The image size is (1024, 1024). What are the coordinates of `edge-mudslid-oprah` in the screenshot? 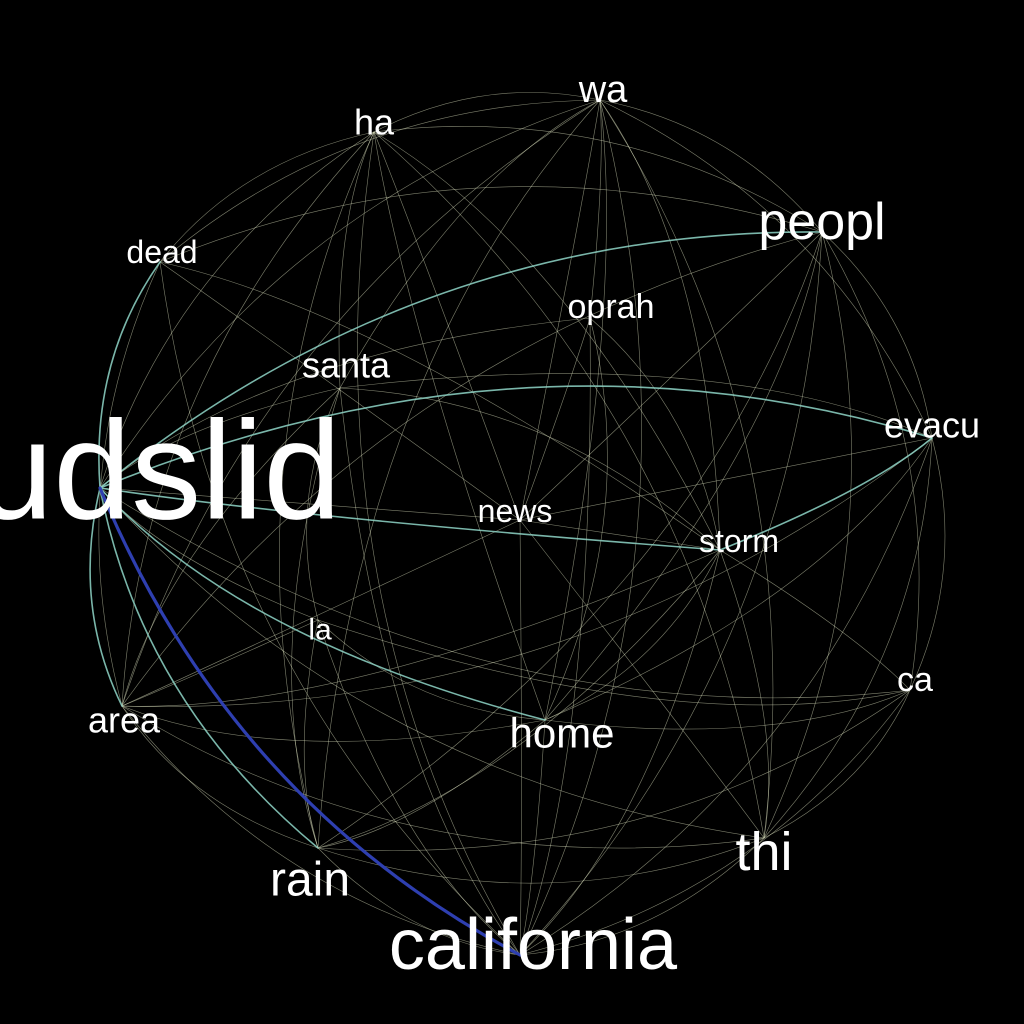 It's located at (345, 403).